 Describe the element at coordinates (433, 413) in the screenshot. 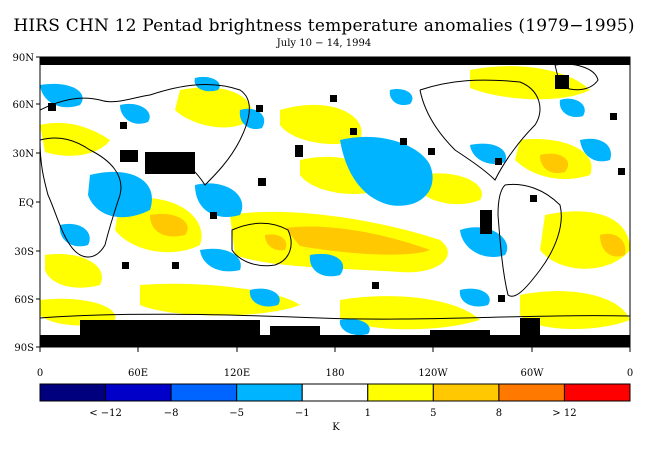

I see `colorbar-label: 5` at that location.